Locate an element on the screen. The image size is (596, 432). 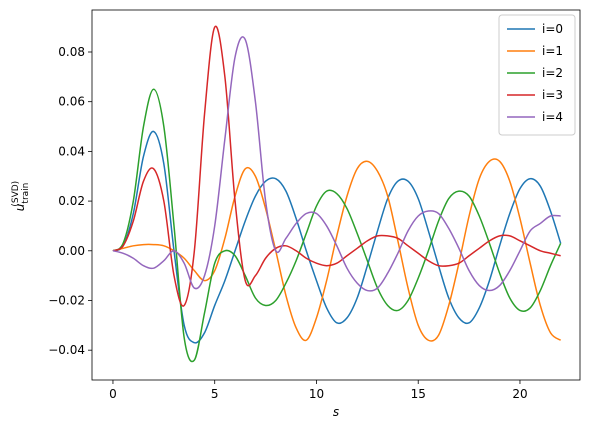
y-label-sup: (SVD) is located at coordinates (16, 194).